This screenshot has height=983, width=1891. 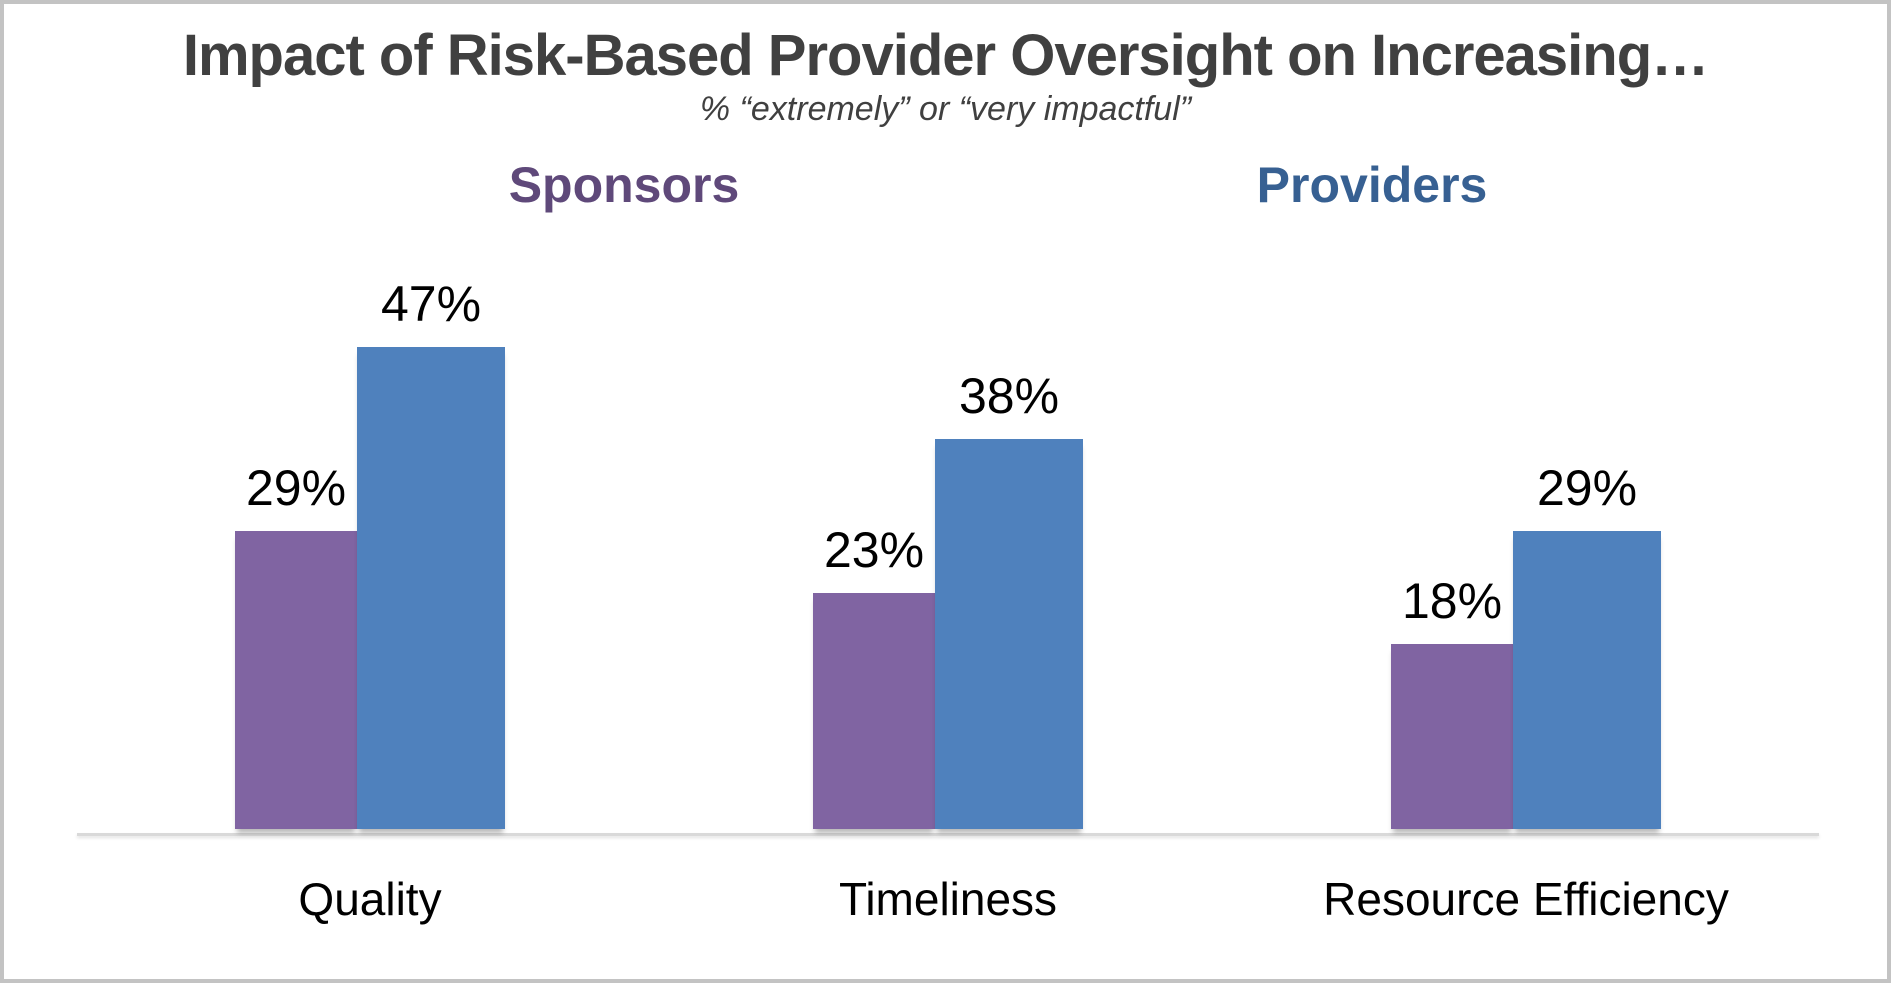 I want to click on value-label-providers-timeliness: 38%, so click(x=1009, y=396).